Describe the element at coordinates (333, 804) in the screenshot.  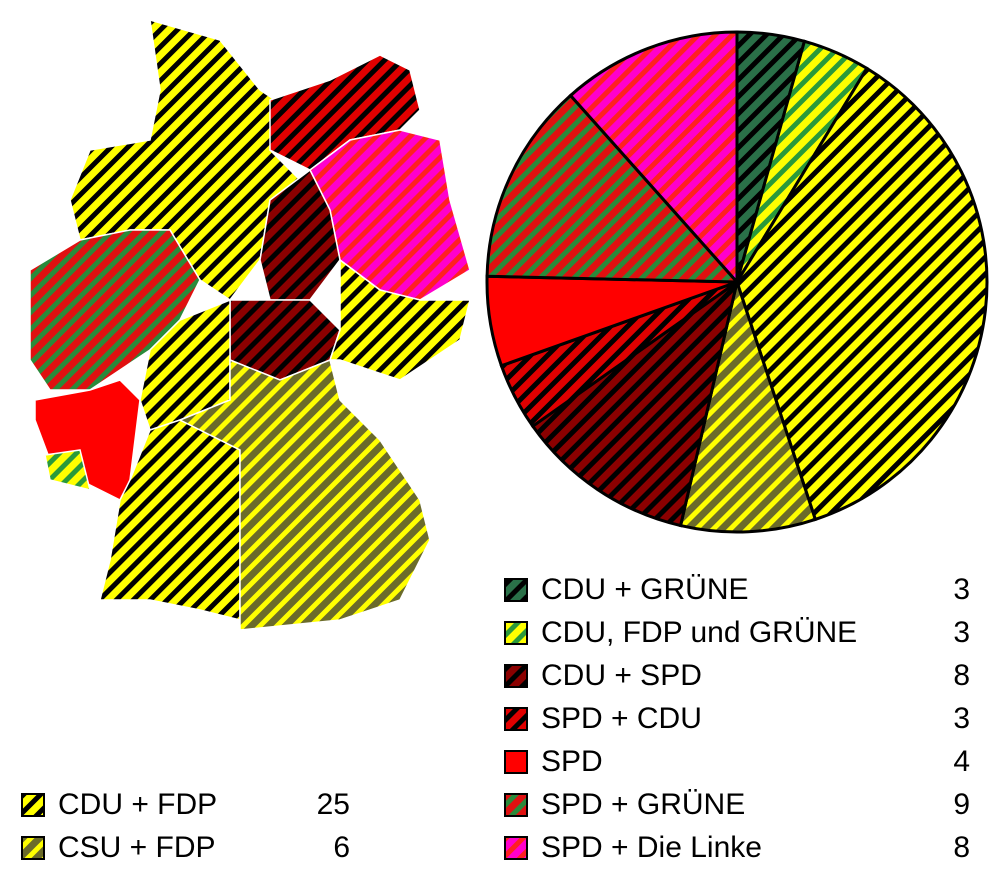
I see `legend-value: 25` at that location.